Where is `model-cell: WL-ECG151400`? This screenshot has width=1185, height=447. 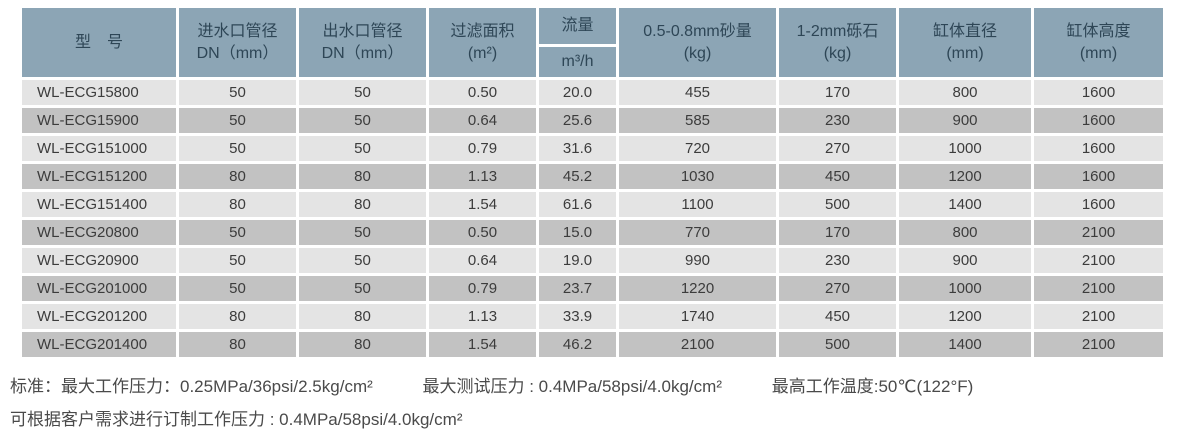
model-cell: WL-ECG151400 is located at coordinates (99, 204).